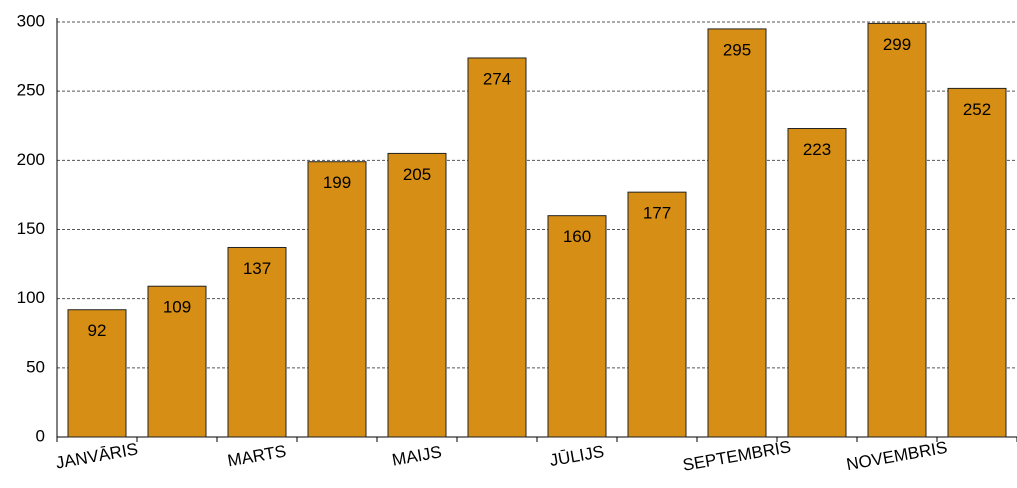 The height and width of the screenshot is (488, 1017). I want to click on value-label: 137, so click(257, 268).